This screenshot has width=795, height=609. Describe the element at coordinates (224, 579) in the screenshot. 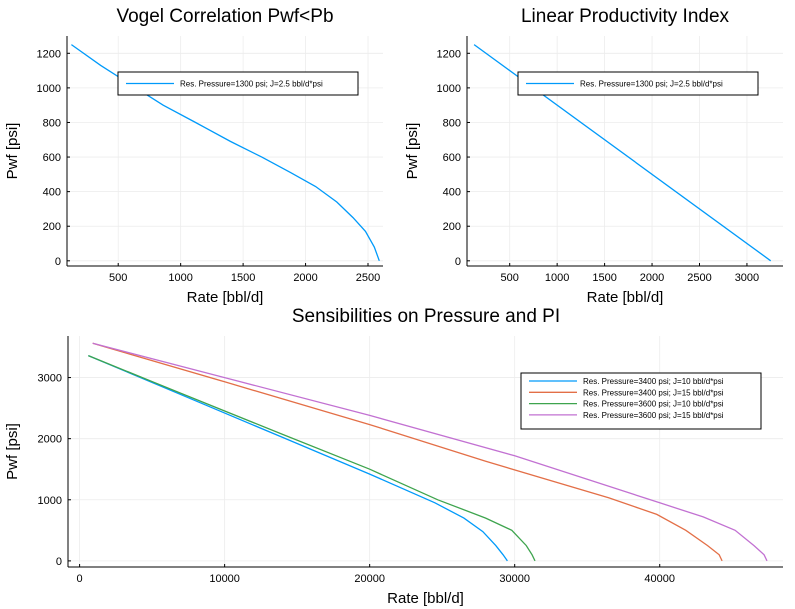

I see `x-tick-label: 10000` at that location.